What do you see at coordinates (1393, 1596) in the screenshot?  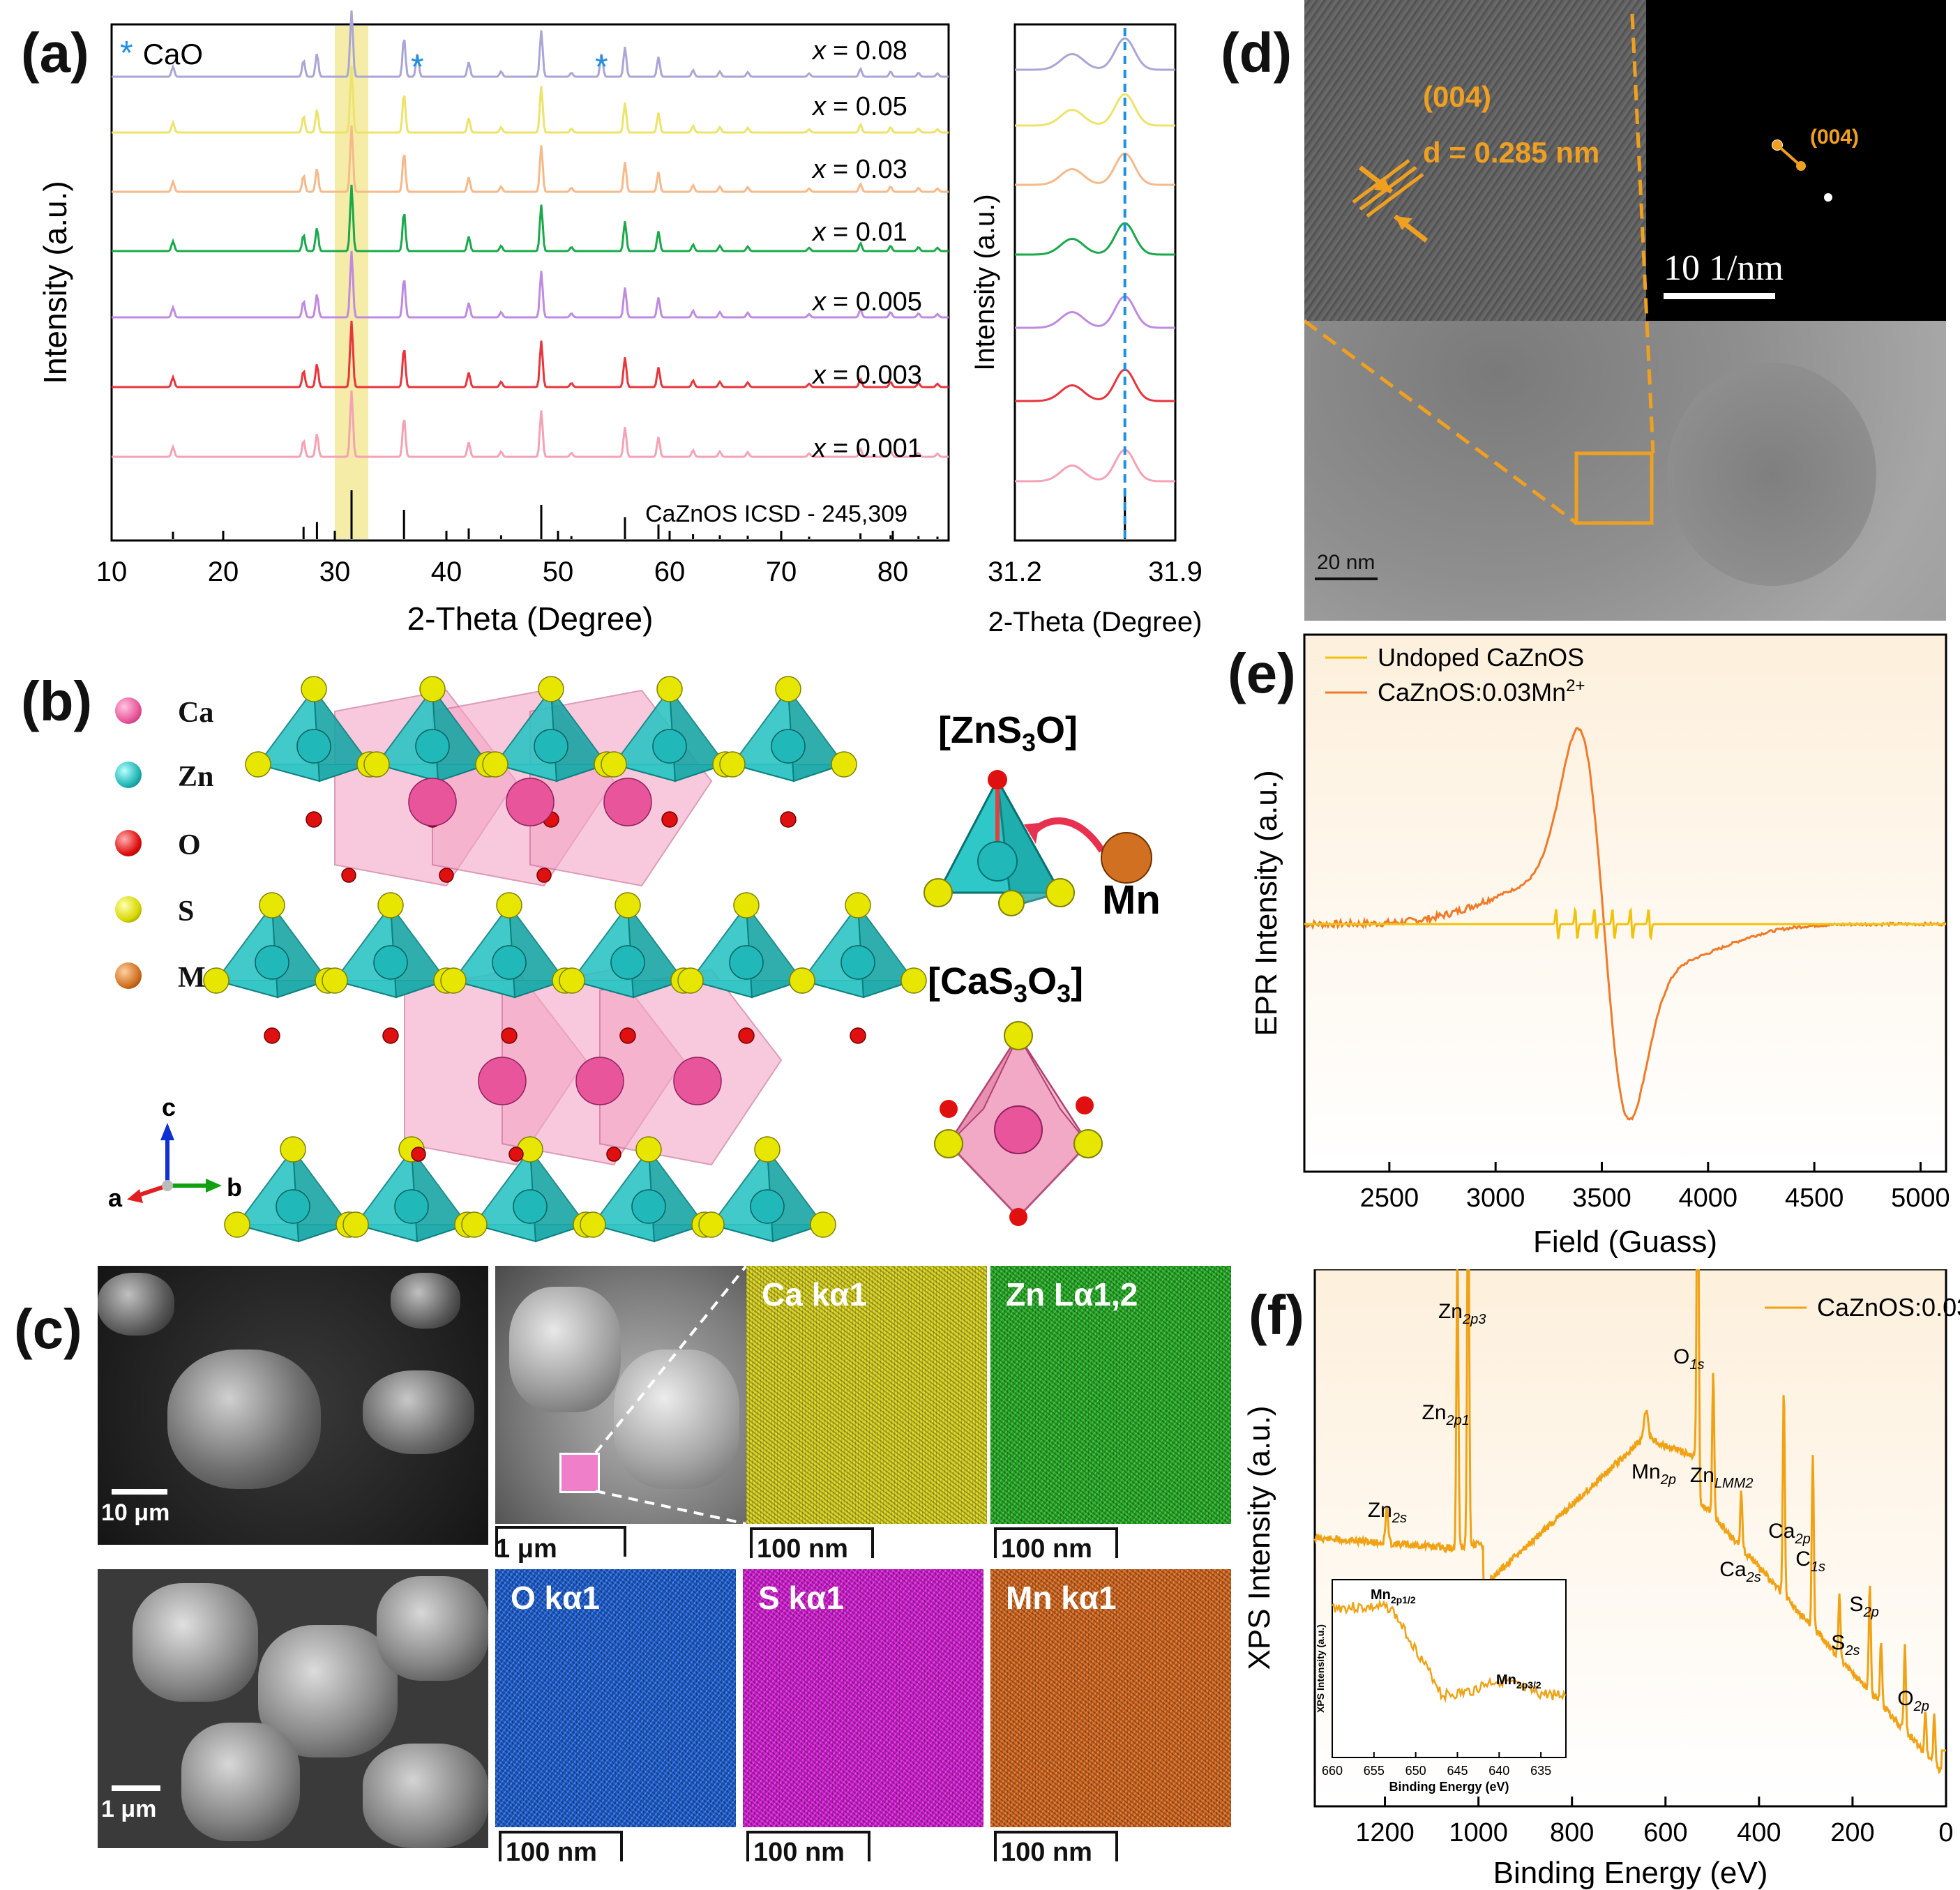 I see `xps-inset-peak-label: Mn2p1/2` at bounding box center [1393, 1596].